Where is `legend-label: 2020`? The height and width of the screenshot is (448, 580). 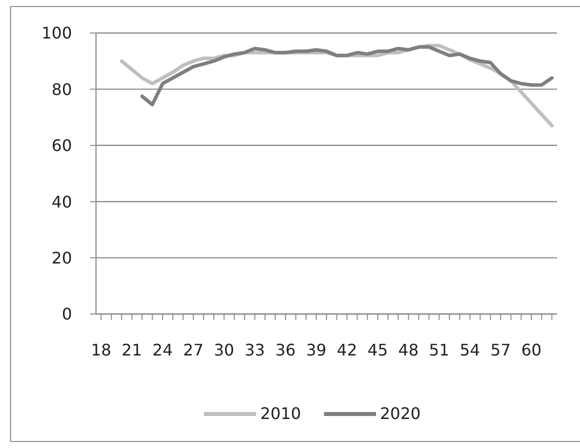 legend-label: 2020 is located at coordinates (400, 413).